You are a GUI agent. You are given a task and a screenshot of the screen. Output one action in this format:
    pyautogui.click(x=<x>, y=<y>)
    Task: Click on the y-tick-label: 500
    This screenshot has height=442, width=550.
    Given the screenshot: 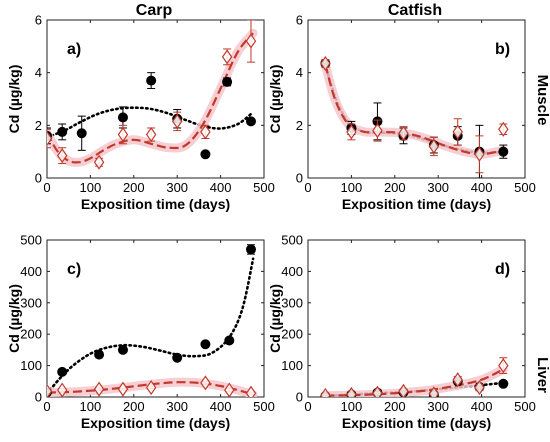 What is the action you would take?
    pyautogui.click(x=31, y=240)
    